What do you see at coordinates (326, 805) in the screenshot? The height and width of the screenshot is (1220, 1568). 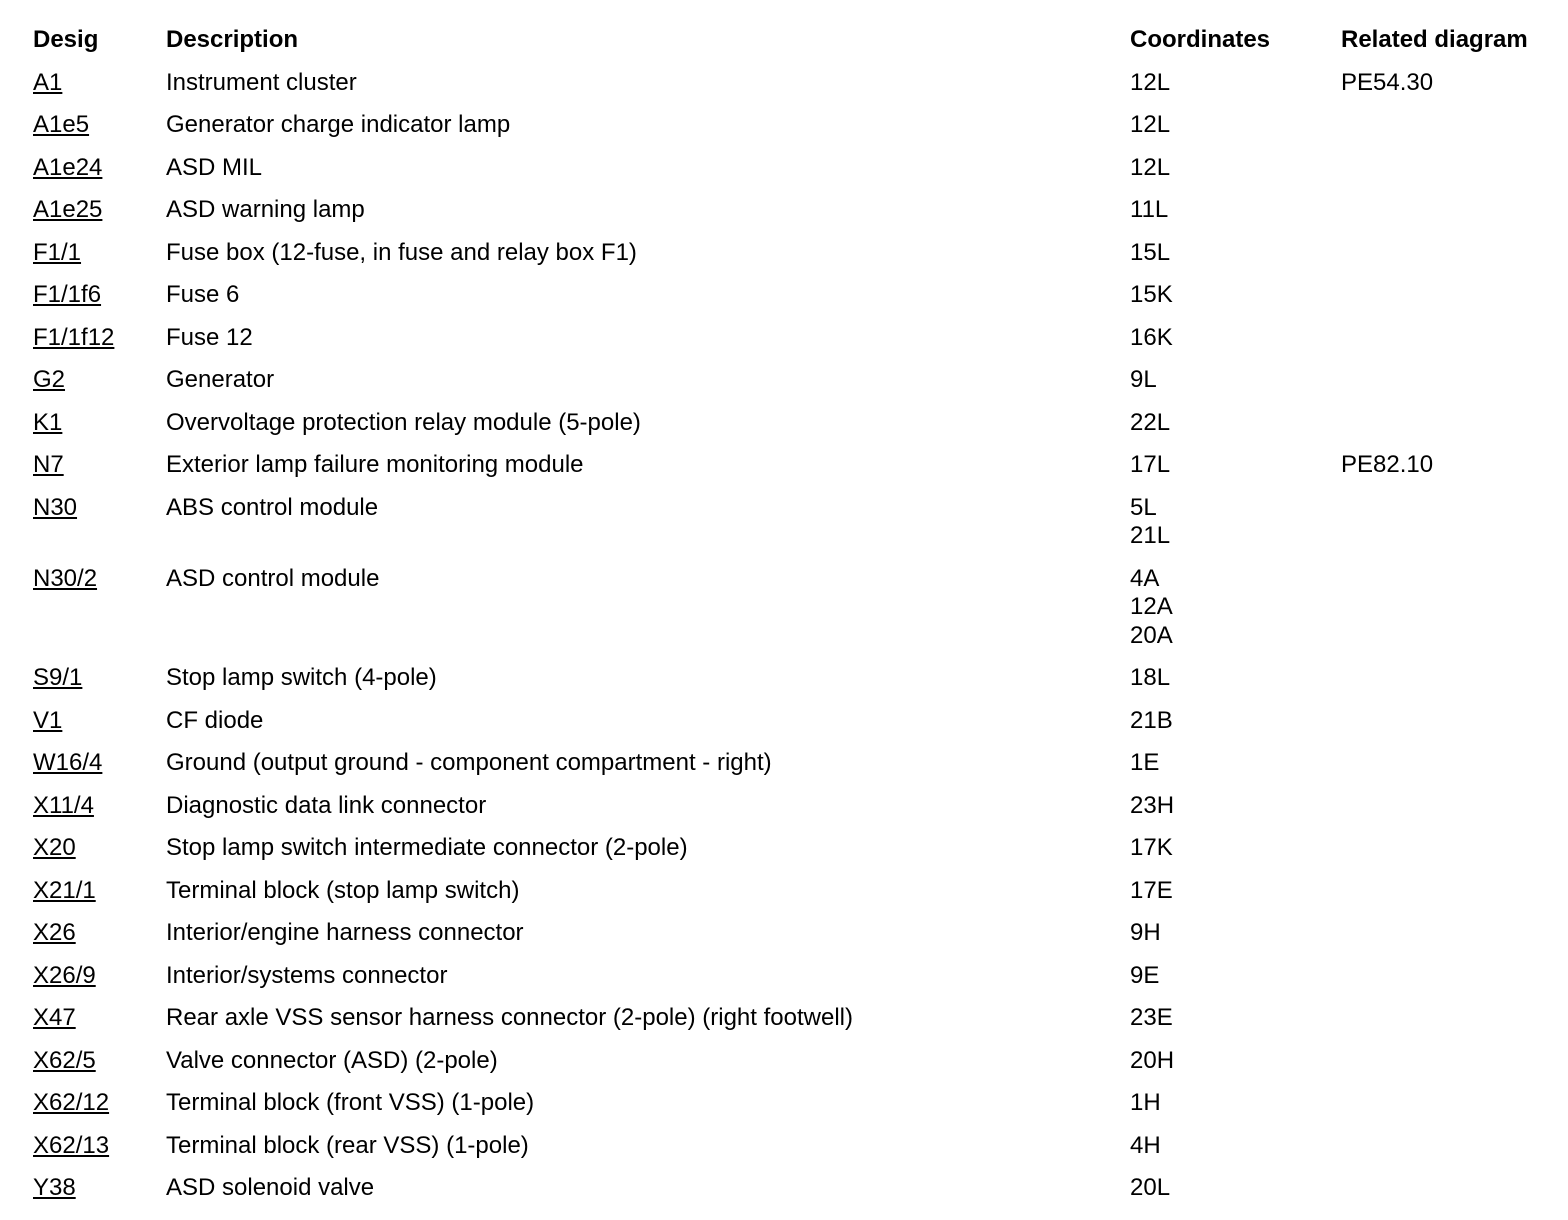 I see `description-text: Diagnostic data link connector` at bounding box center [326, 805].